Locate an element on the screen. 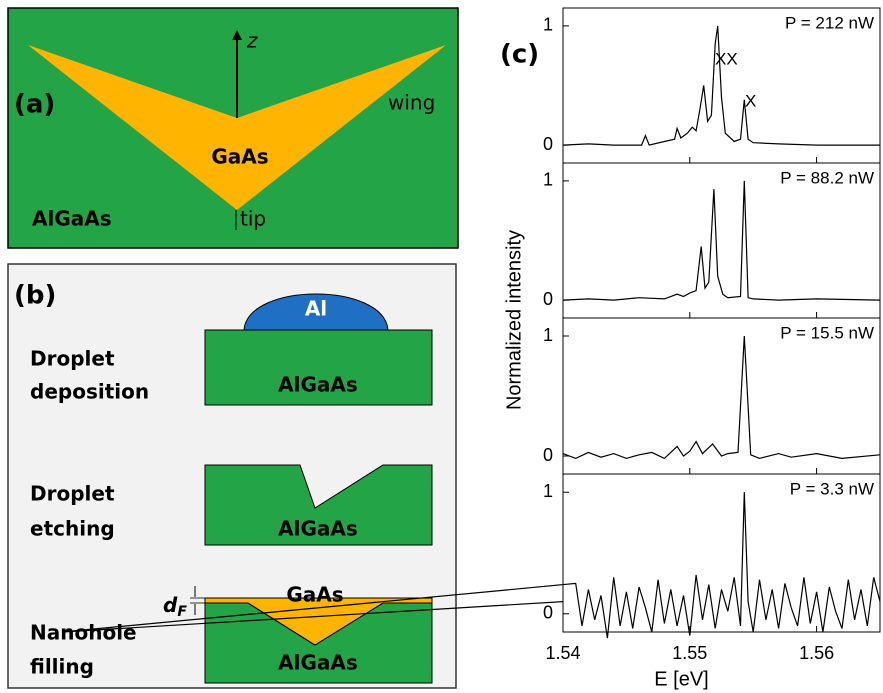  fill-layer is located at coordinates (318, 621).